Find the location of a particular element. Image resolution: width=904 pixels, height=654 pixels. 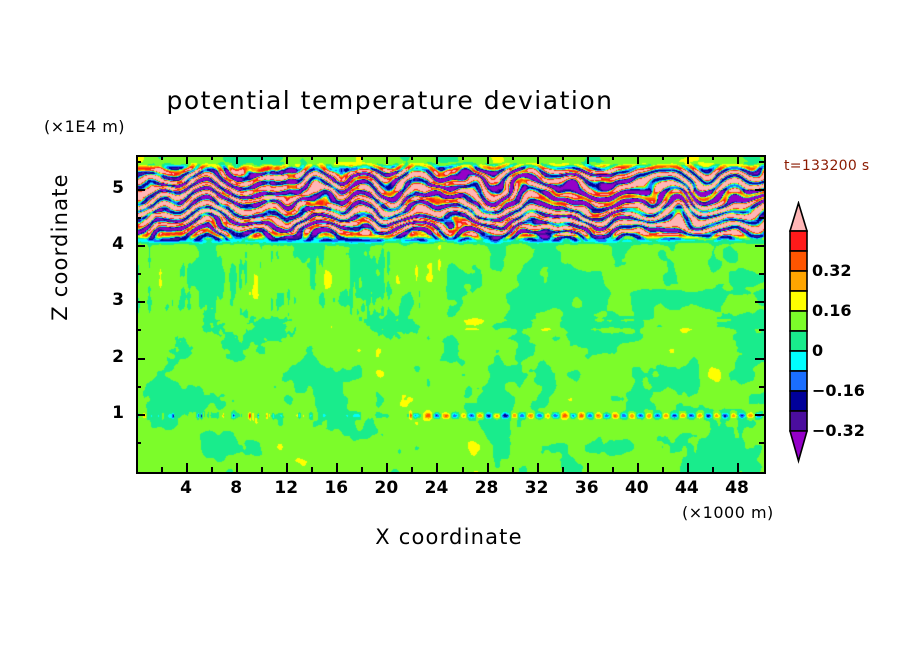

y-axis-title: Z coordinate is located at coordinates (60, 247).